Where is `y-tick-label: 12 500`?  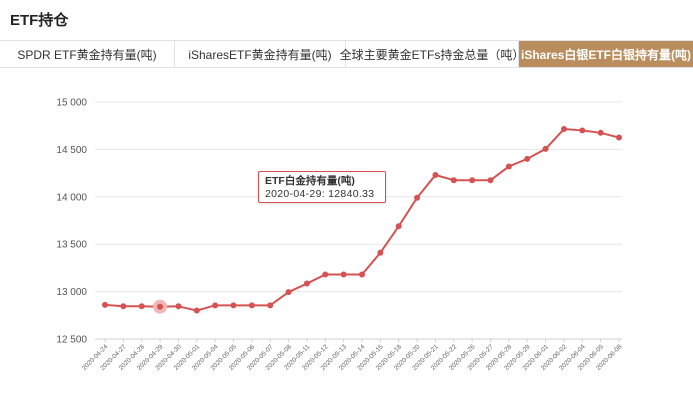
y-tick-label: 12 500 is located at coordinates (71, 340).